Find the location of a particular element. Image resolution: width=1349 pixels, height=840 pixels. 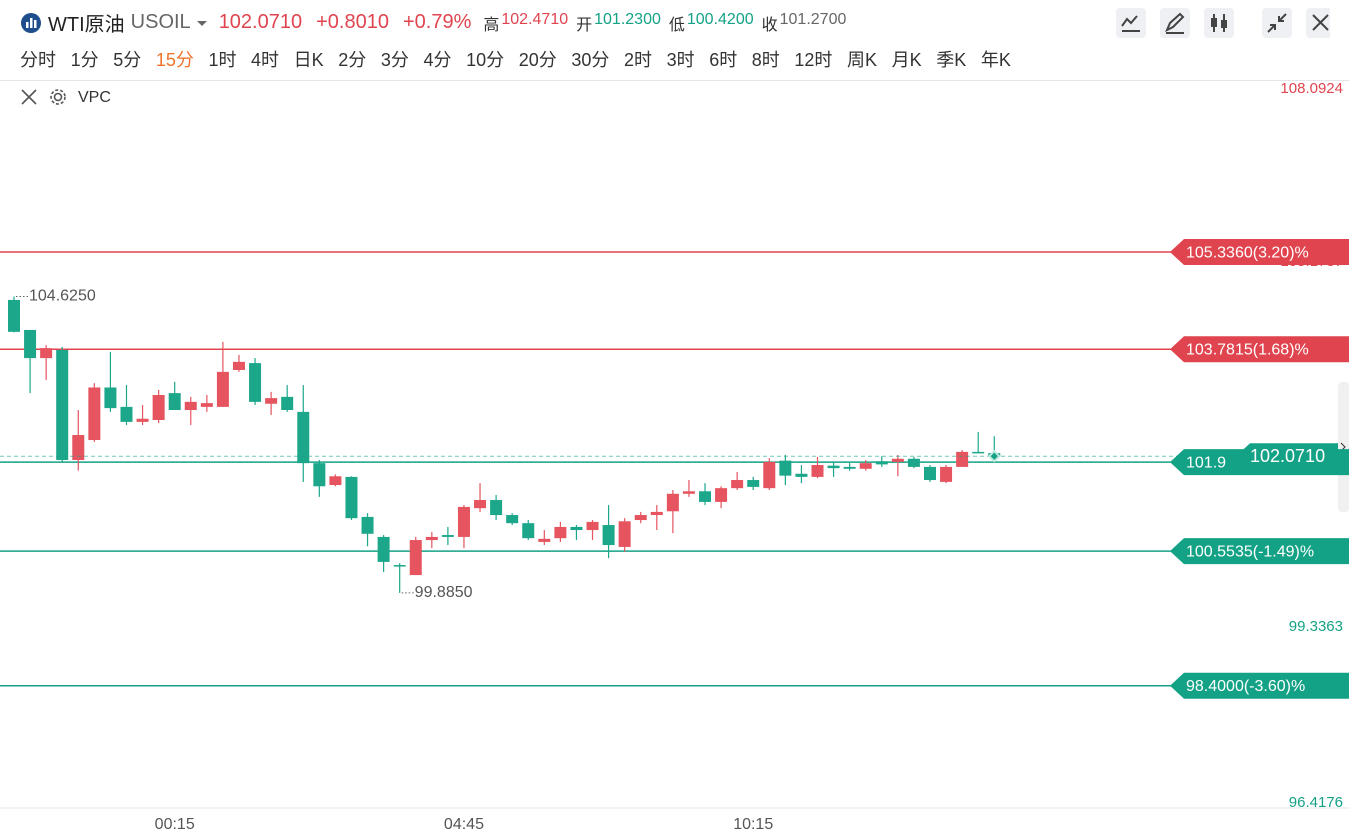

x-tick-label: 00:15 is located at coordinates (175, 824).